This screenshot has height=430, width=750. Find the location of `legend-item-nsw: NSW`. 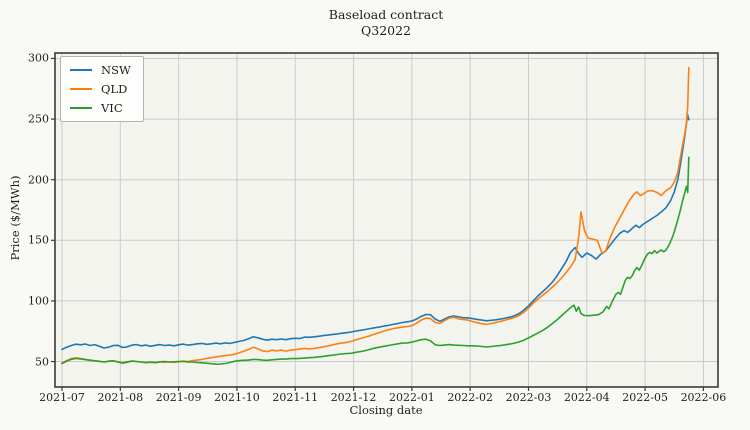

legend-item-nsw: NSW is located at coordinates (100, 70).